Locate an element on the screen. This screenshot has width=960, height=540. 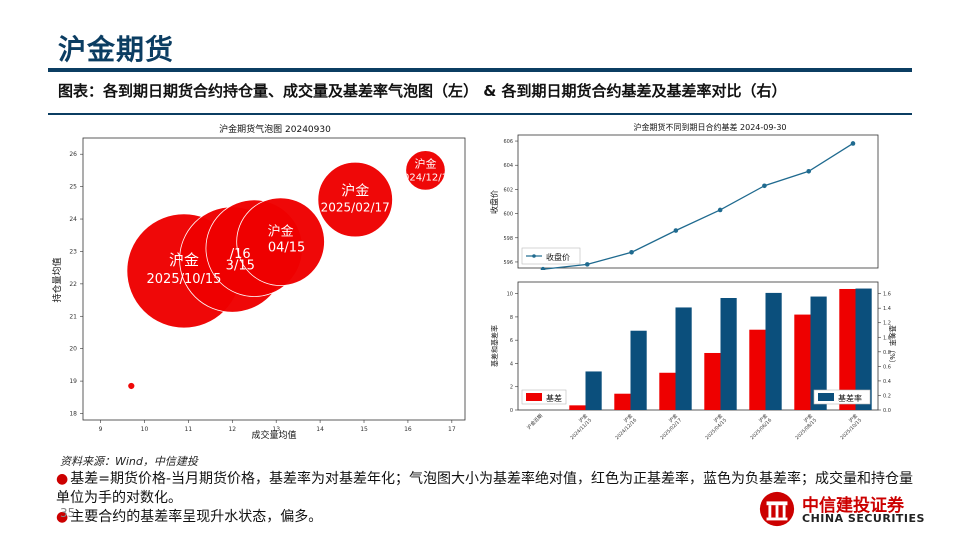
bubble-x-tick-label: 9 is located at coordinates (101, 429).